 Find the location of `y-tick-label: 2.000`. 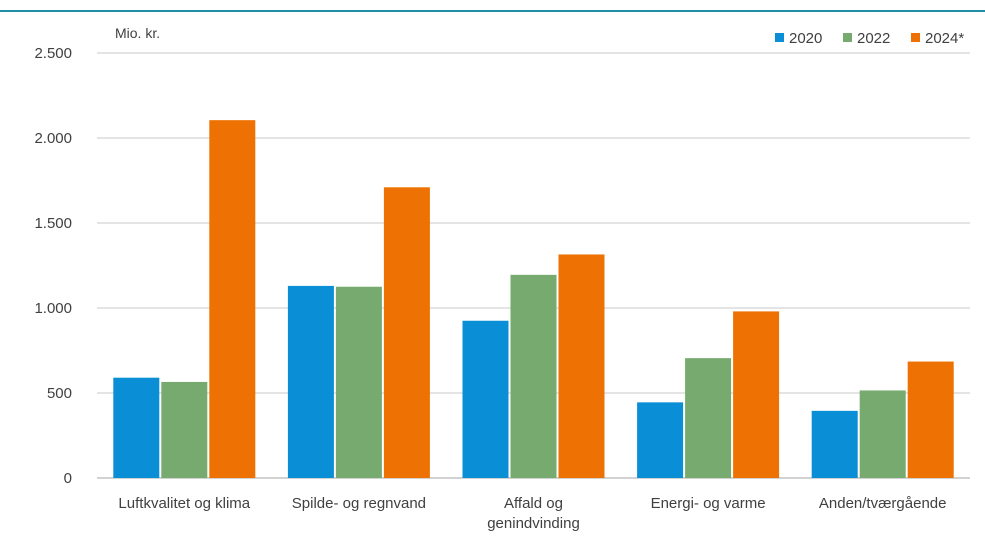

y-tick-label: 2.000 is located at coordinates (53, 138).